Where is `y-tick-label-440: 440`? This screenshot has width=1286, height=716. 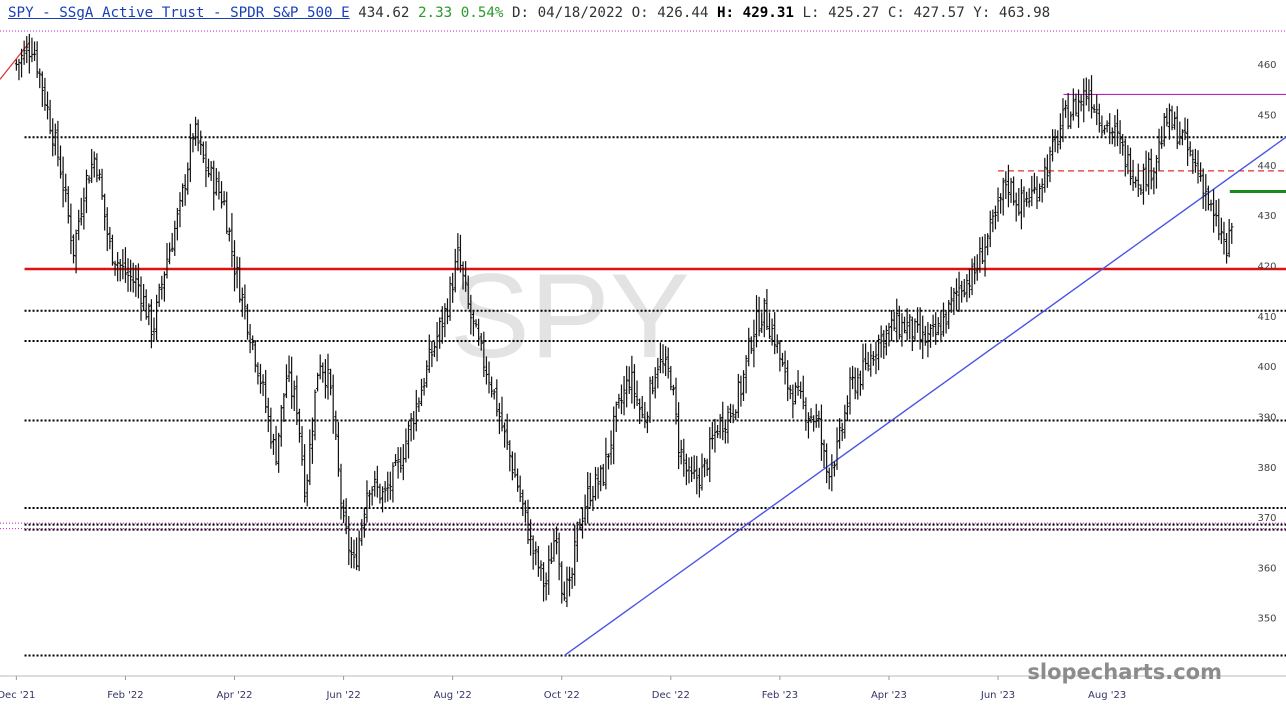 y-tick-label-440: 440 is located at coordinates (1266, 166).